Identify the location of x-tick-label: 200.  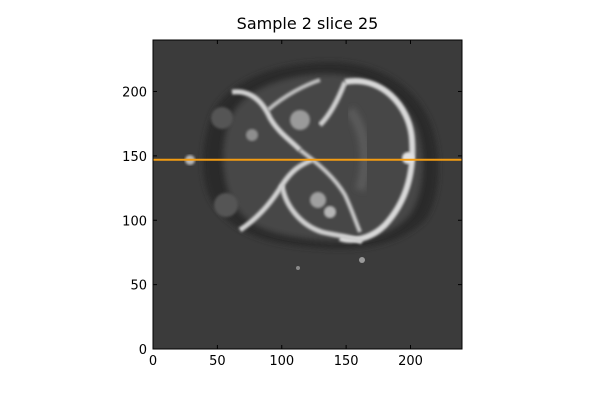
(410, 361).